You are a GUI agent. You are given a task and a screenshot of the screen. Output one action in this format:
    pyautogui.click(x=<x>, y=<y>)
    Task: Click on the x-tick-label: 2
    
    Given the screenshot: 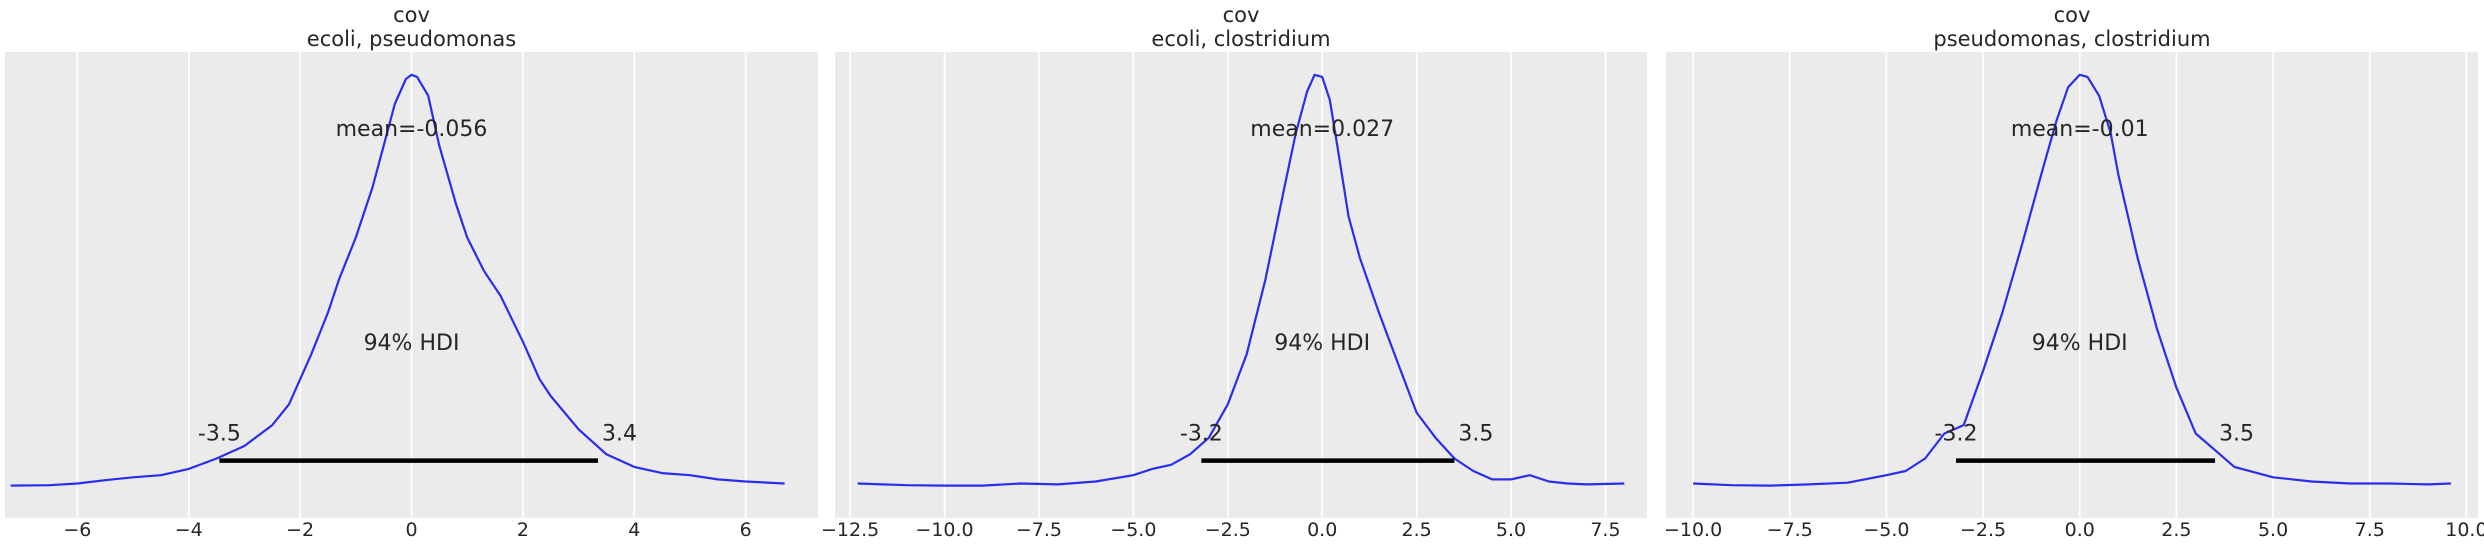 What is the action you would take?
    pyautogui.click(x=523, y=530)
    